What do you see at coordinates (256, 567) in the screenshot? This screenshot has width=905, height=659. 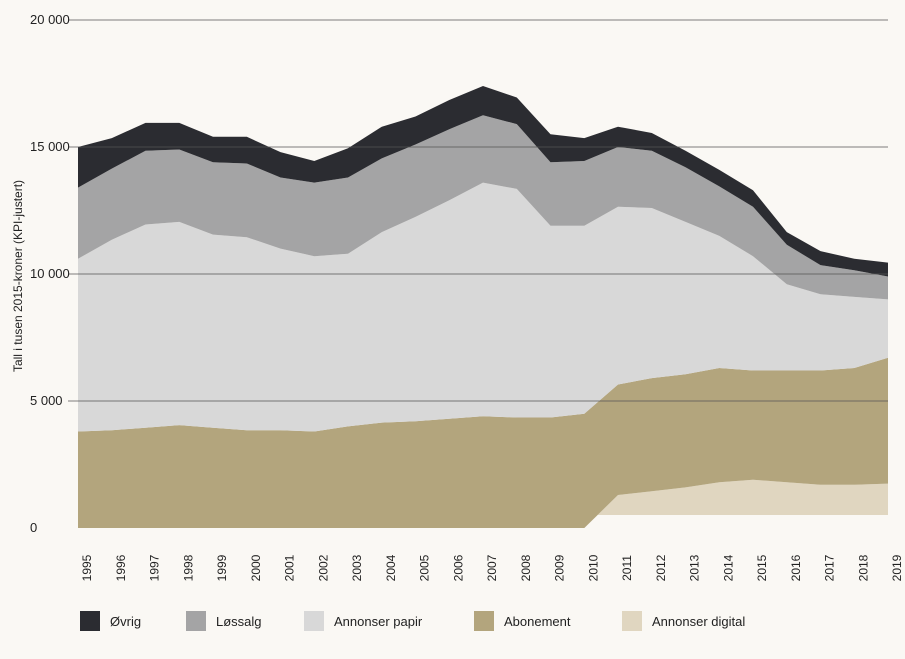 I see `x-tick-label: 2000` at bounding box center [256, 567].